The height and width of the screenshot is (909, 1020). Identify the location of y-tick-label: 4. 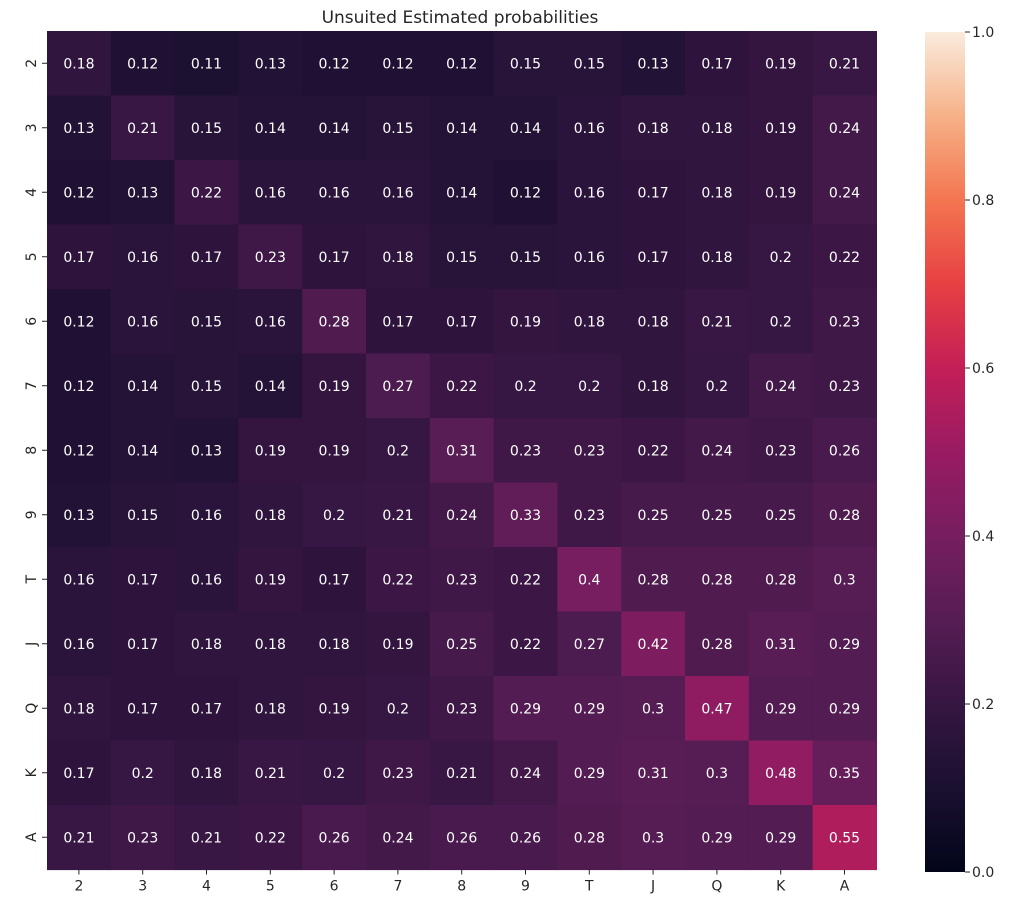
(32, 192).